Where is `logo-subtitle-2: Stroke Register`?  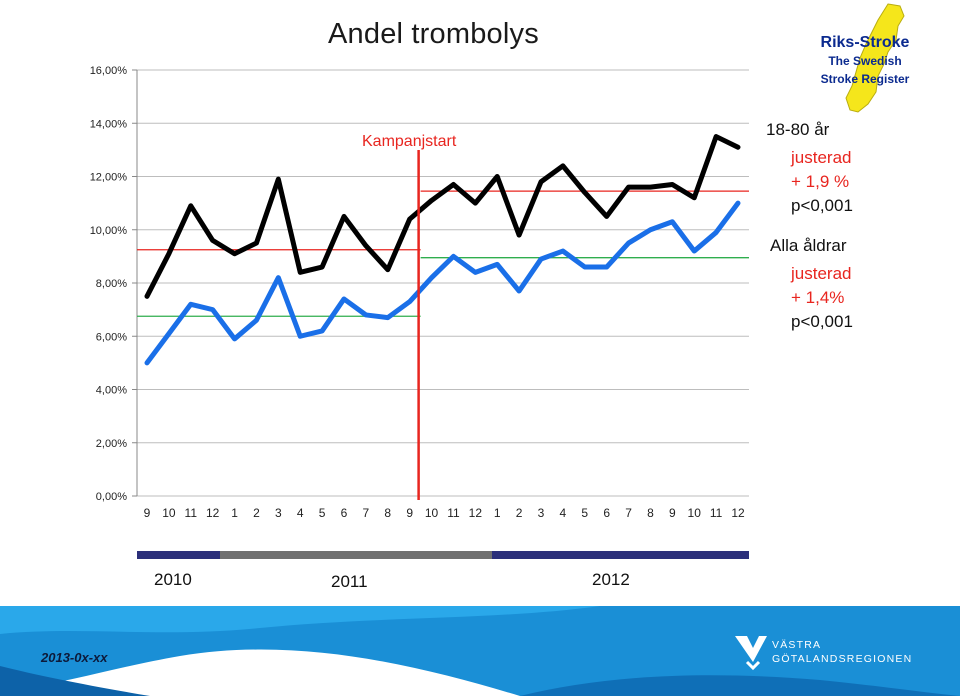 logo-subtitle-2: Stroke Register is located at coordinates (865, 79).